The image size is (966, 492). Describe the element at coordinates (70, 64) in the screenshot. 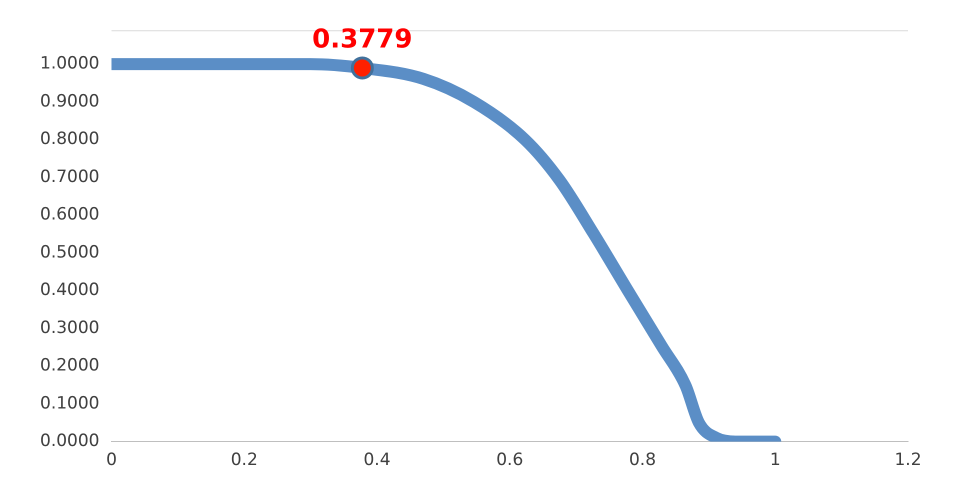

I see `y-tick-label: 1.0000` at that location.